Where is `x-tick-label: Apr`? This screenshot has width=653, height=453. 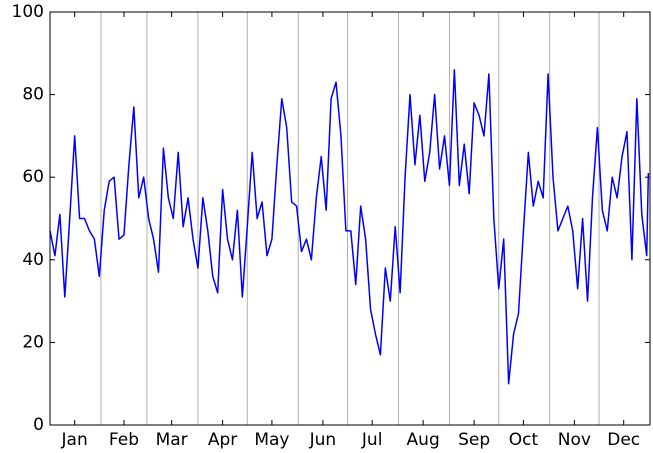
x-tick-label: Apr is located at coordinates (222, 440).